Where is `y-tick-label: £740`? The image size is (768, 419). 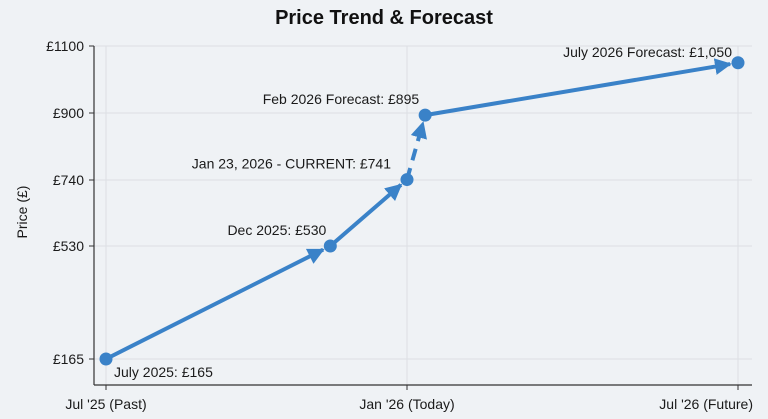
y-tick-label: £740 is located at coordinates (68, 180).